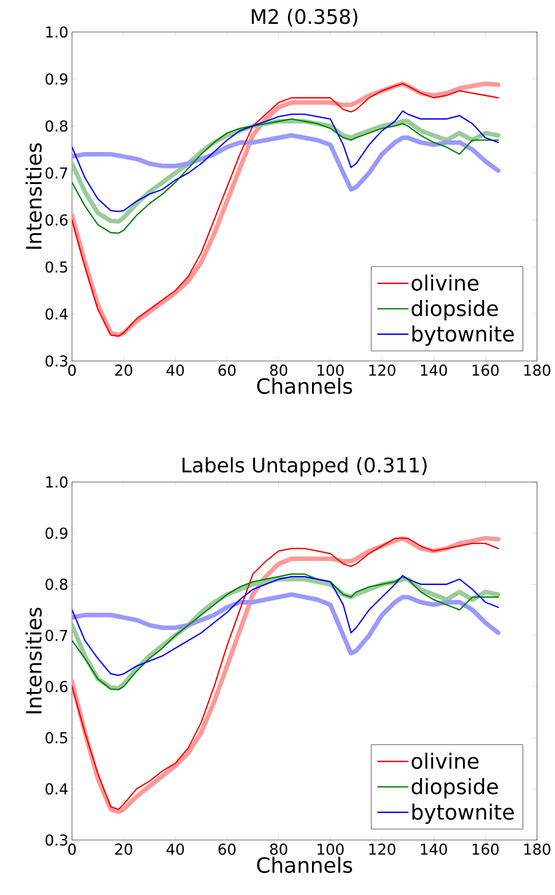  Describe the element at coordinates (304, 466) in the screenshot. I see `chart-title: Labels Untapped (0.311)` at that location.